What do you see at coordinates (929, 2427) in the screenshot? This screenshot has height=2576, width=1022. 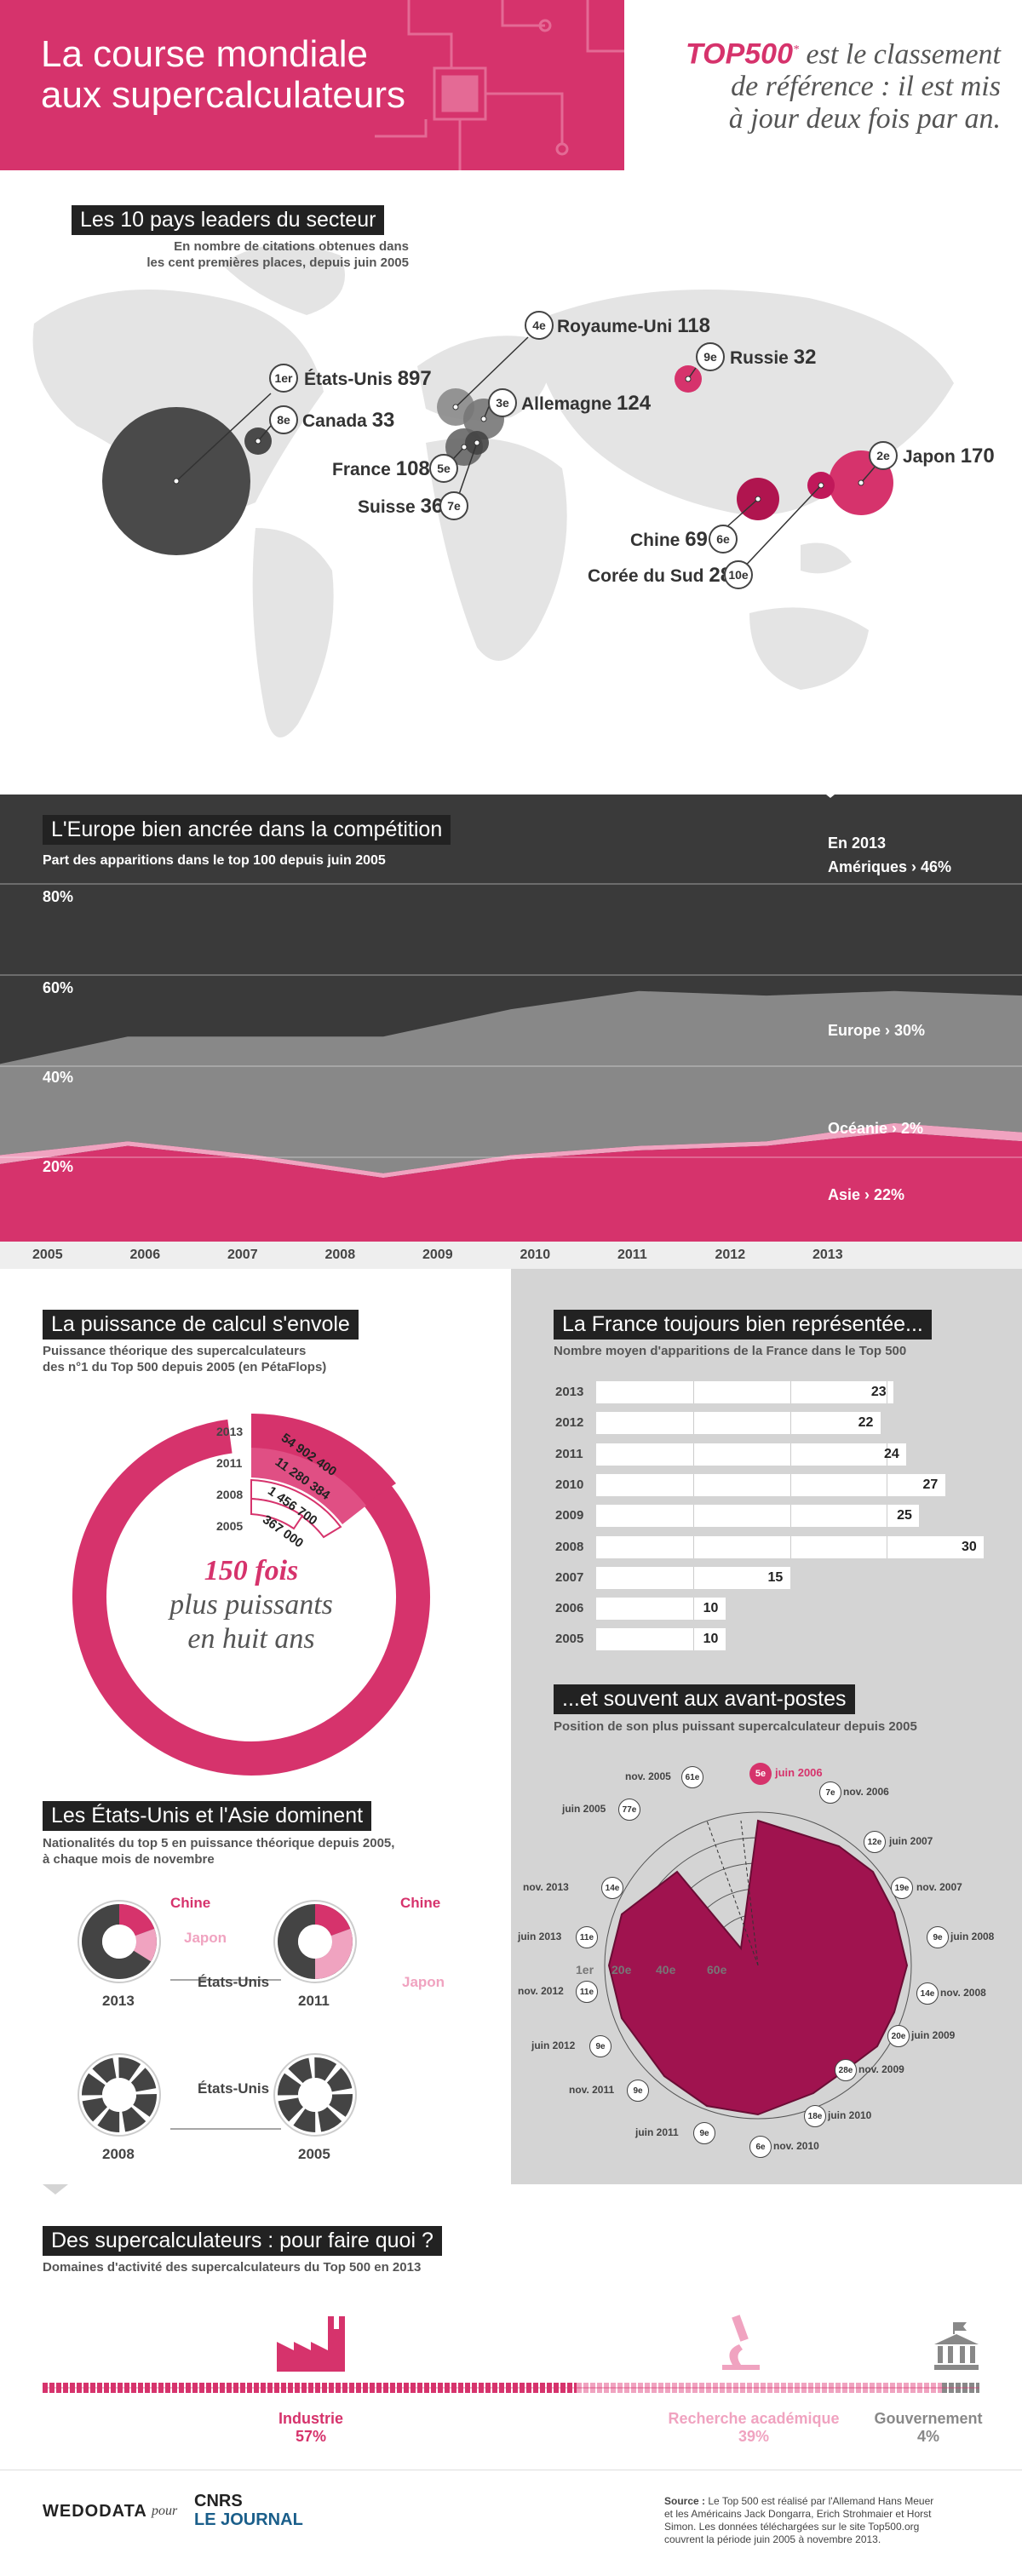 I see `domain-gouvernement: Gouvernement 4%` at bounding box center [929, 2427].